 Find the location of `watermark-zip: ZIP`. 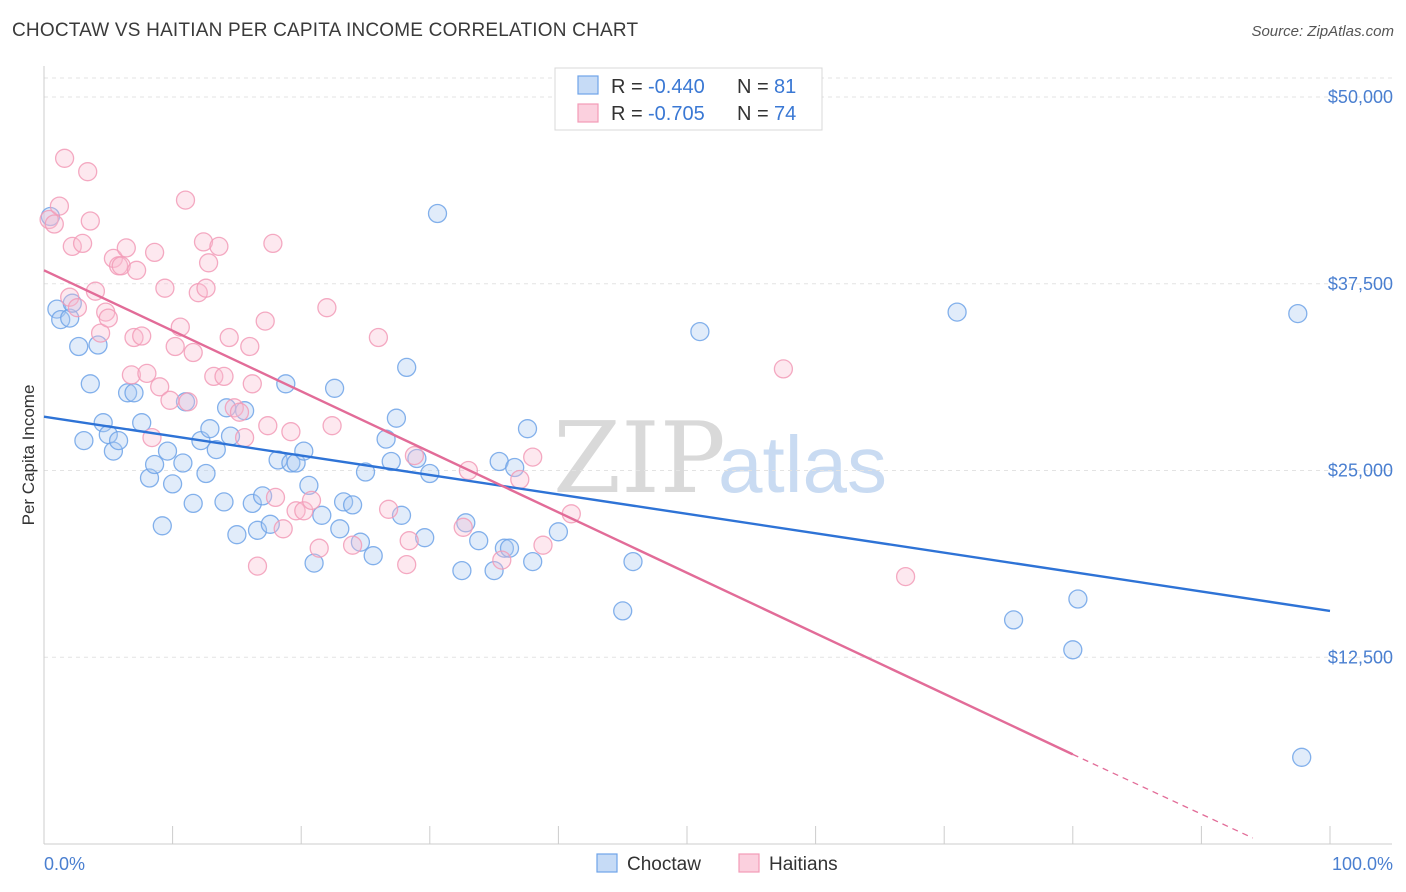

watermark-zip: ZIP is located at coordinates (639, 459).